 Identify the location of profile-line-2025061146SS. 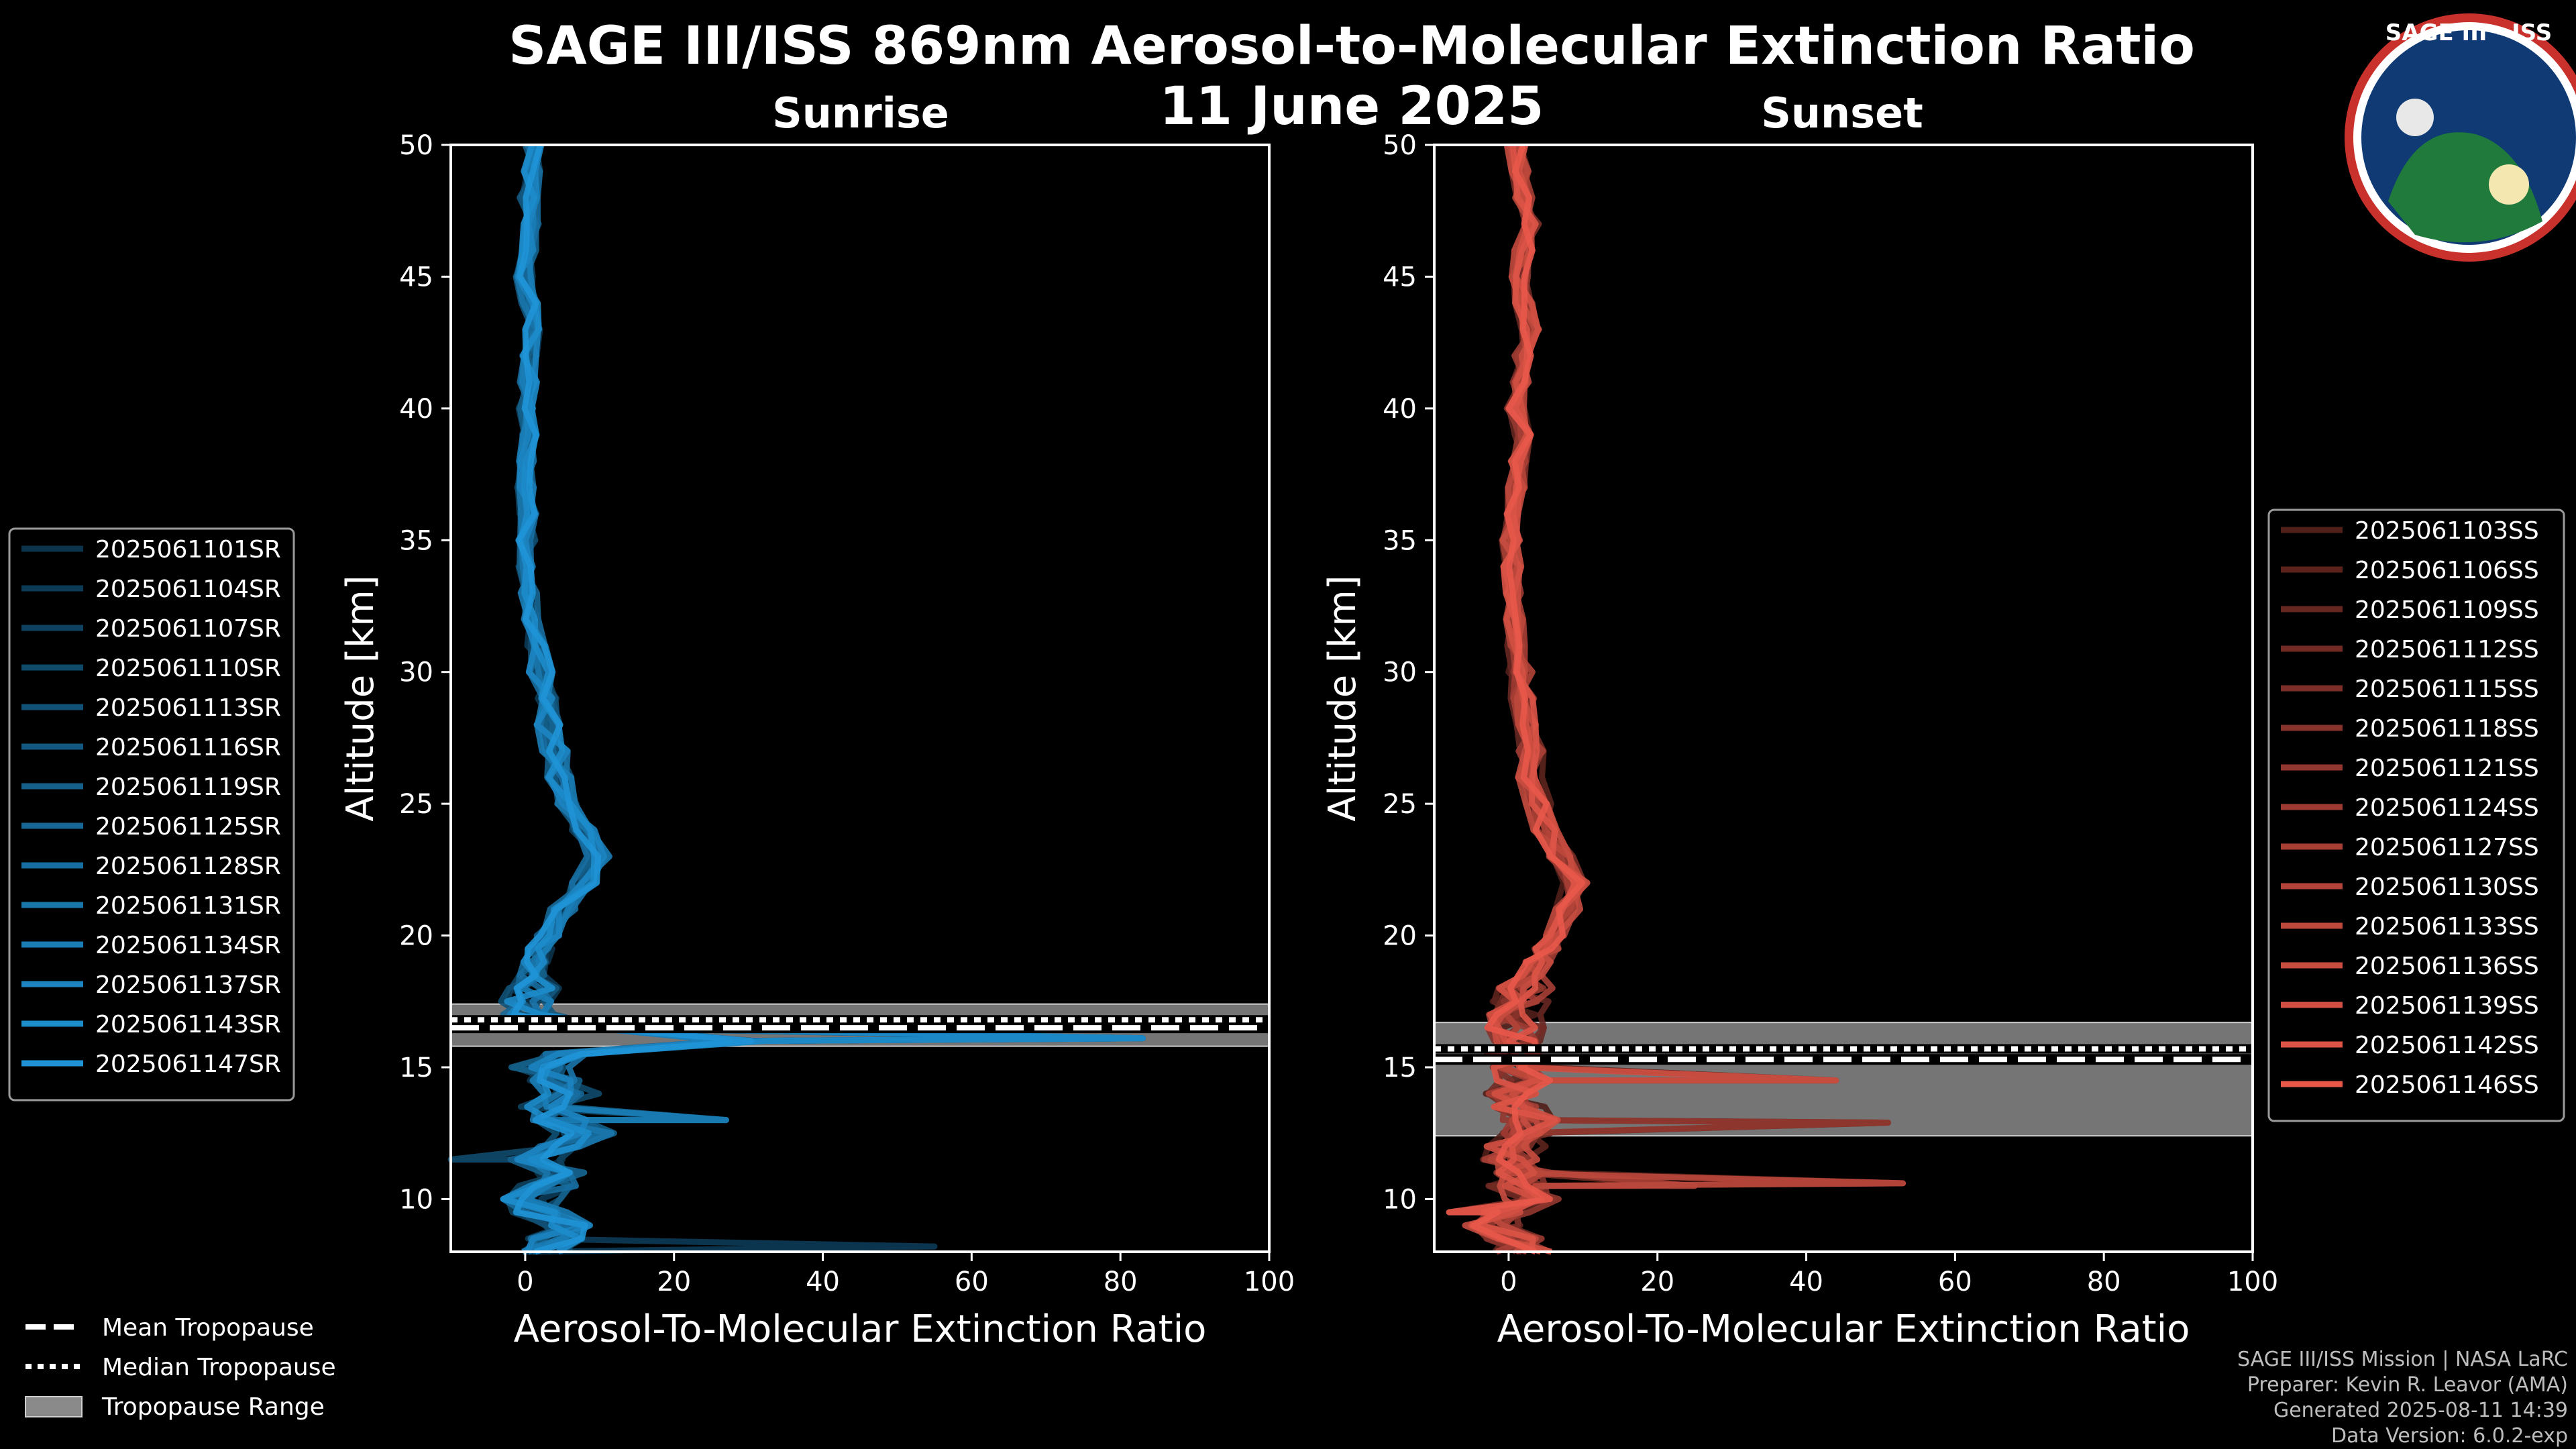
(1515, 699).